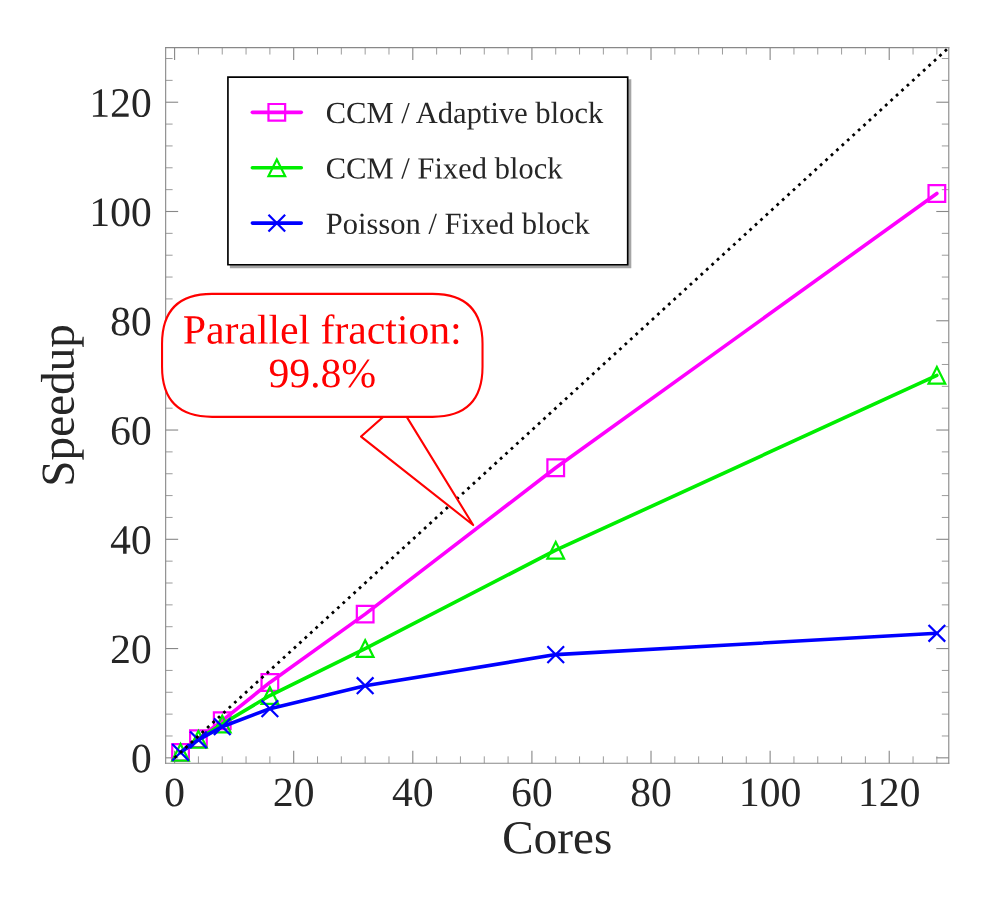  I want to click on y-tick-label: 0, so click(141, 758).